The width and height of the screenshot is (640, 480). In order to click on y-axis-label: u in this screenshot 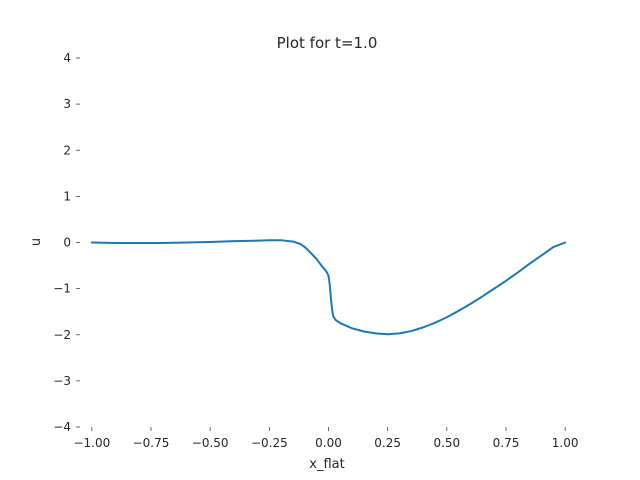, I will do `click(36, 242)`.